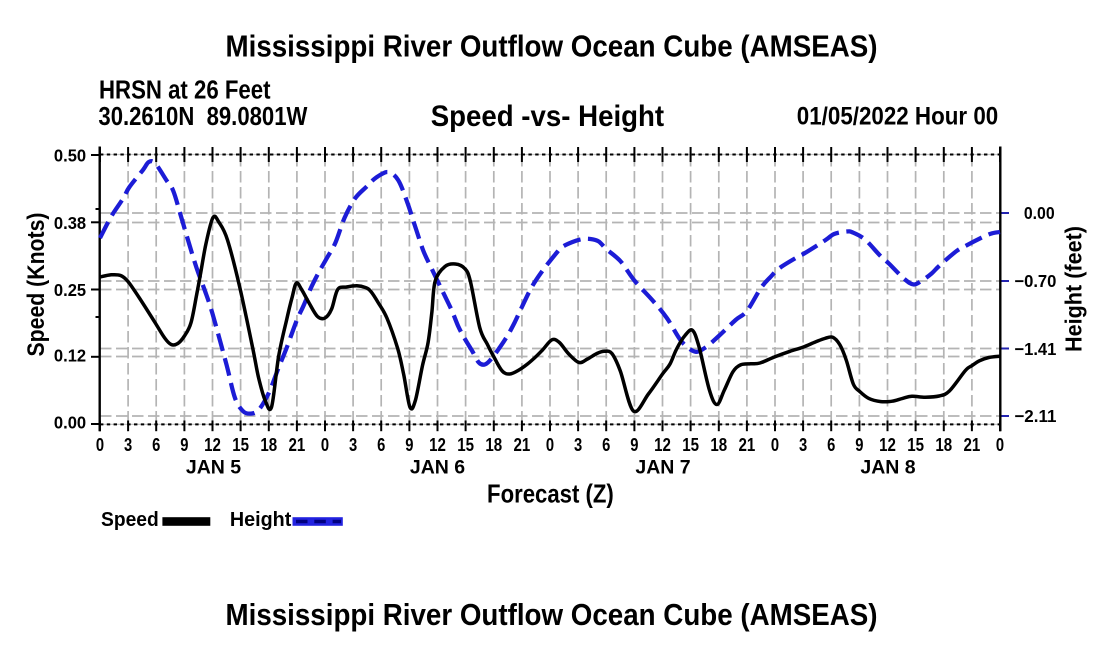 Image resolution: width=1100 pixels, height=650 pixels. I want to click on svg-text: −0.70, so click(1035, 281).